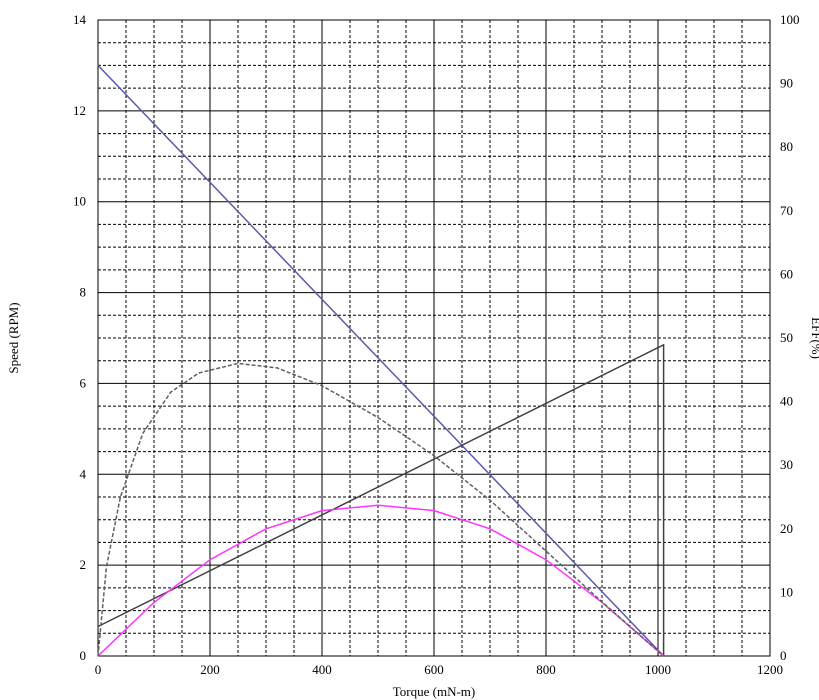 The height and width of the screenshot is (700, 819). I want to click on y-tick-label: 10, so click(79, 201).